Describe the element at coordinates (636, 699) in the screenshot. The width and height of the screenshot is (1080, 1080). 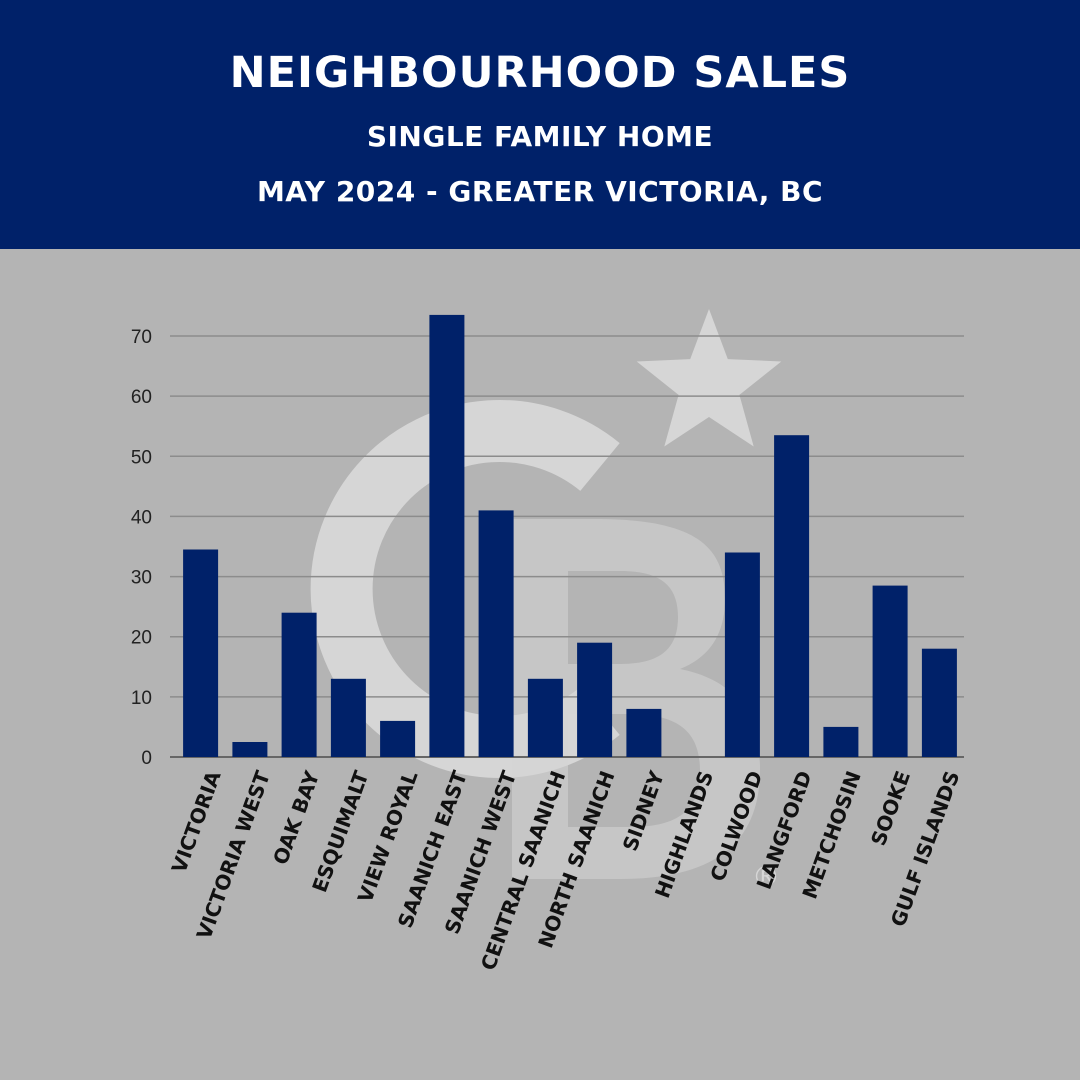
I see `logo-b-shape` at that location.